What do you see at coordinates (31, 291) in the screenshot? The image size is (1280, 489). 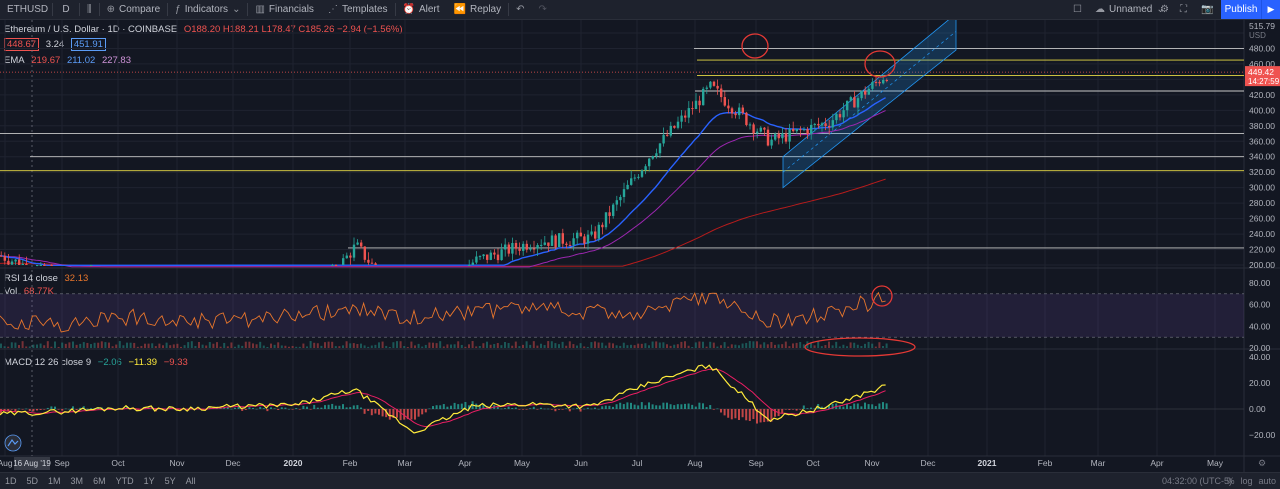 I see `vol-legend: Vol 68.77K` at bounding box center [31, 291].